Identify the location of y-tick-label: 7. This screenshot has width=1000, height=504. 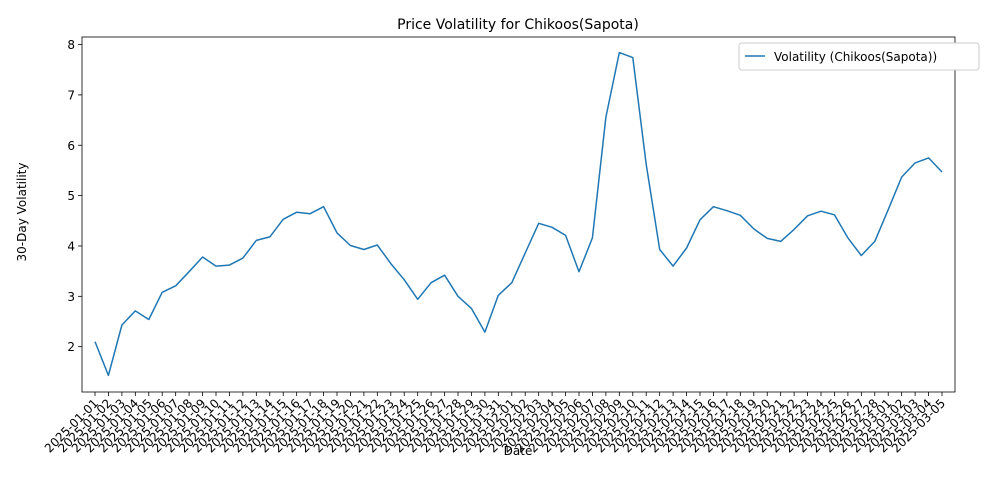
(71, 95).